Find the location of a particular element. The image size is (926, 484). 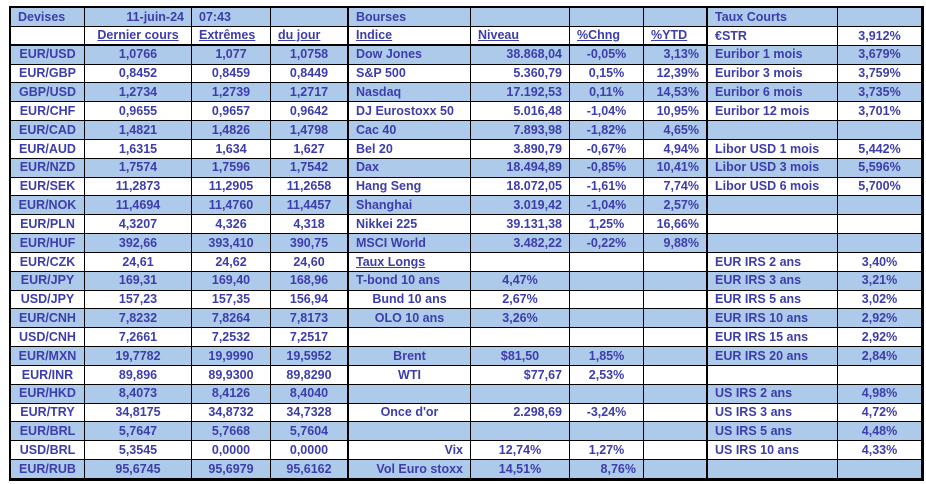

fx-rate-value: 4,326 is located at coordinates (231, 225).